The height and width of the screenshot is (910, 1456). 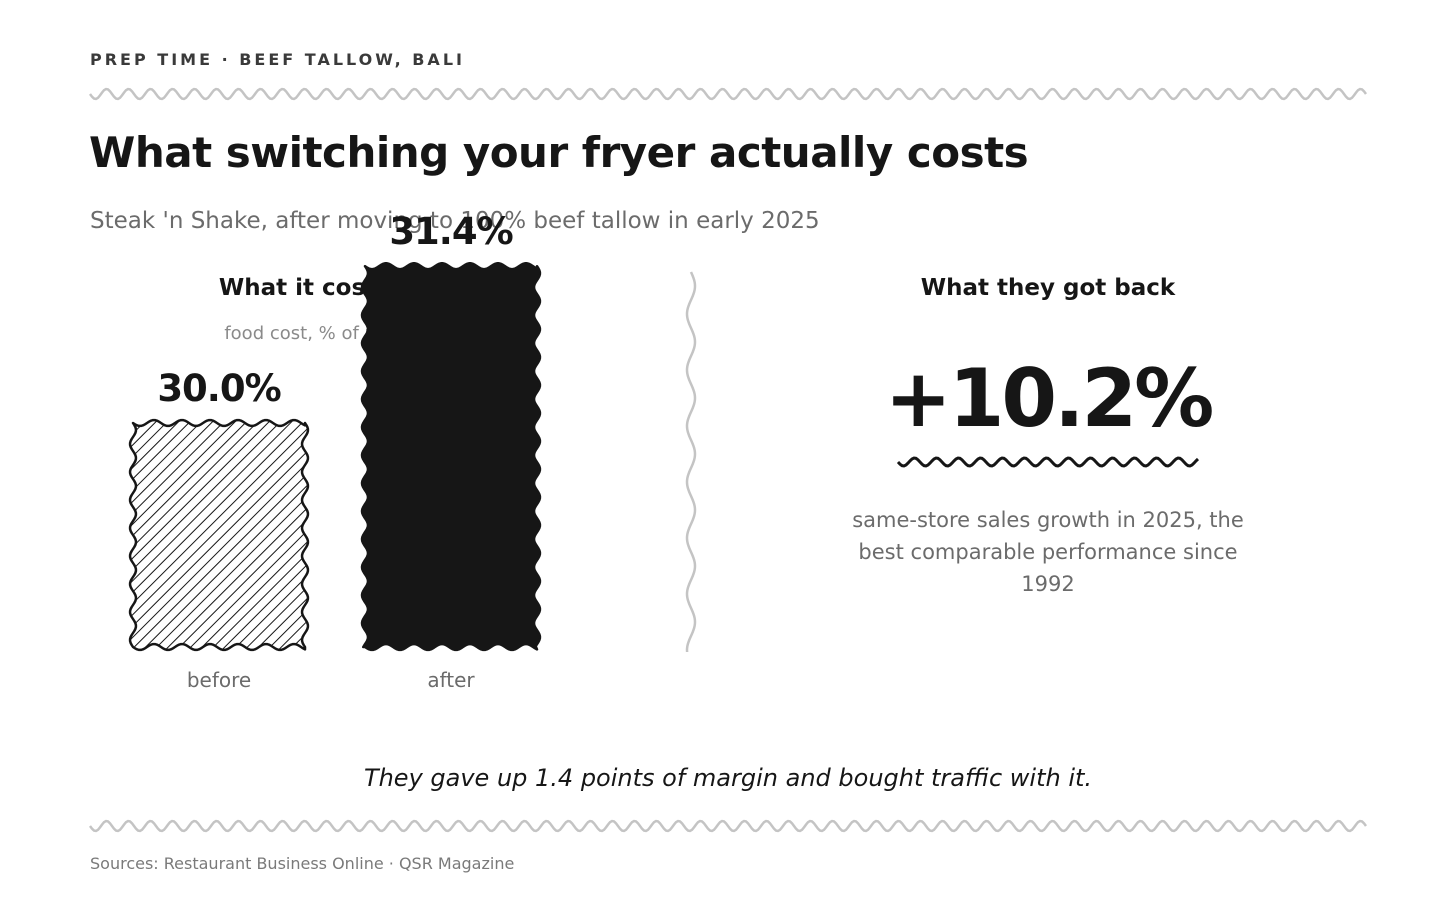 What do you see at coordinates (1049, 398) in the screenshot?
I see `sales-growth-stat: +10.2%` at bounding box center [1049, 398].